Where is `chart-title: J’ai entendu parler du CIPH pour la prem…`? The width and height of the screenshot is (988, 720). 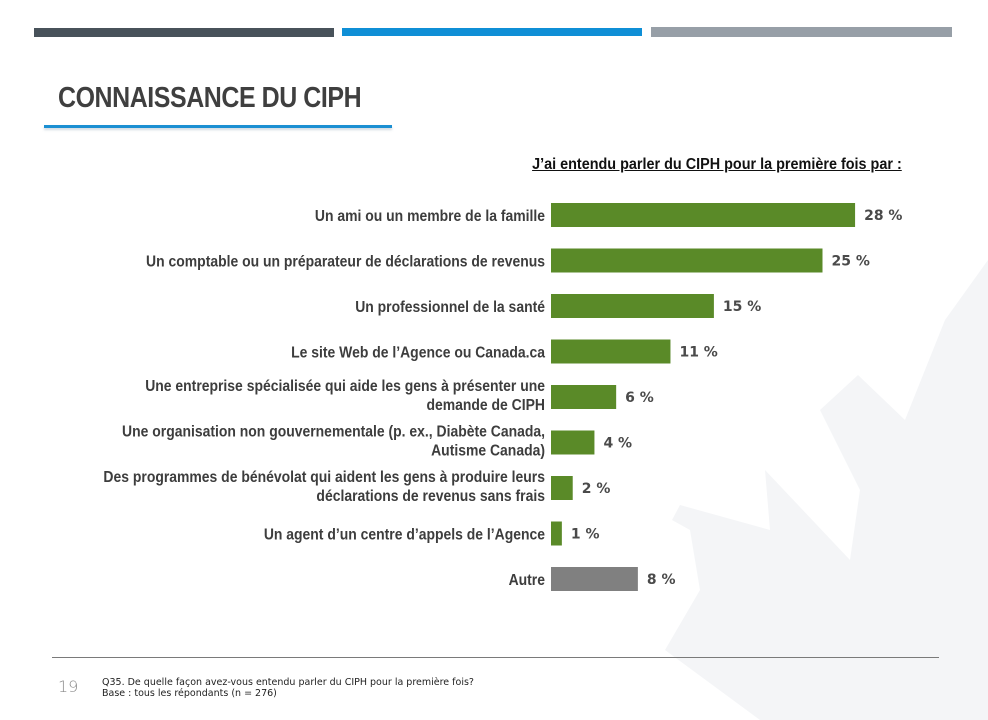
chart-title: J’ai entendu parler du CIPH pour la prem… is located at coordinates (717, 164).